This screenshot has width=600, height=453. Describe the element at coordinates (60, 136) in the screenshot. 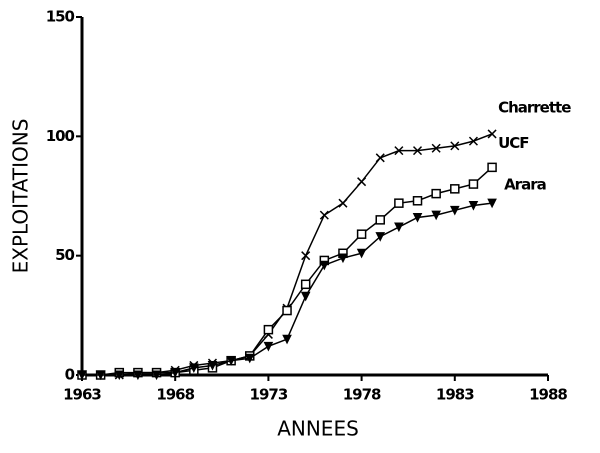

I see `y-tick-label: 100` at that location.